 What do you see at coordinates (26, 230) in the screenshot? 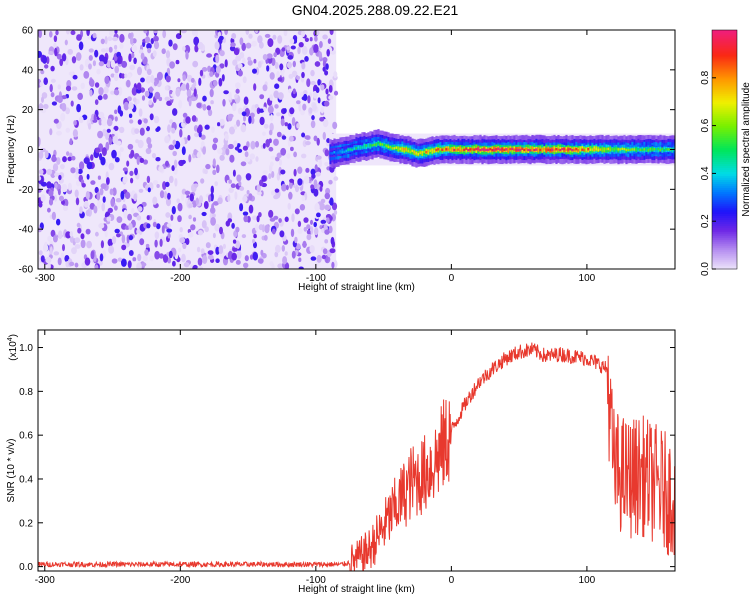
I see `y-tick-label: -40` at bounding box center [26, 230].